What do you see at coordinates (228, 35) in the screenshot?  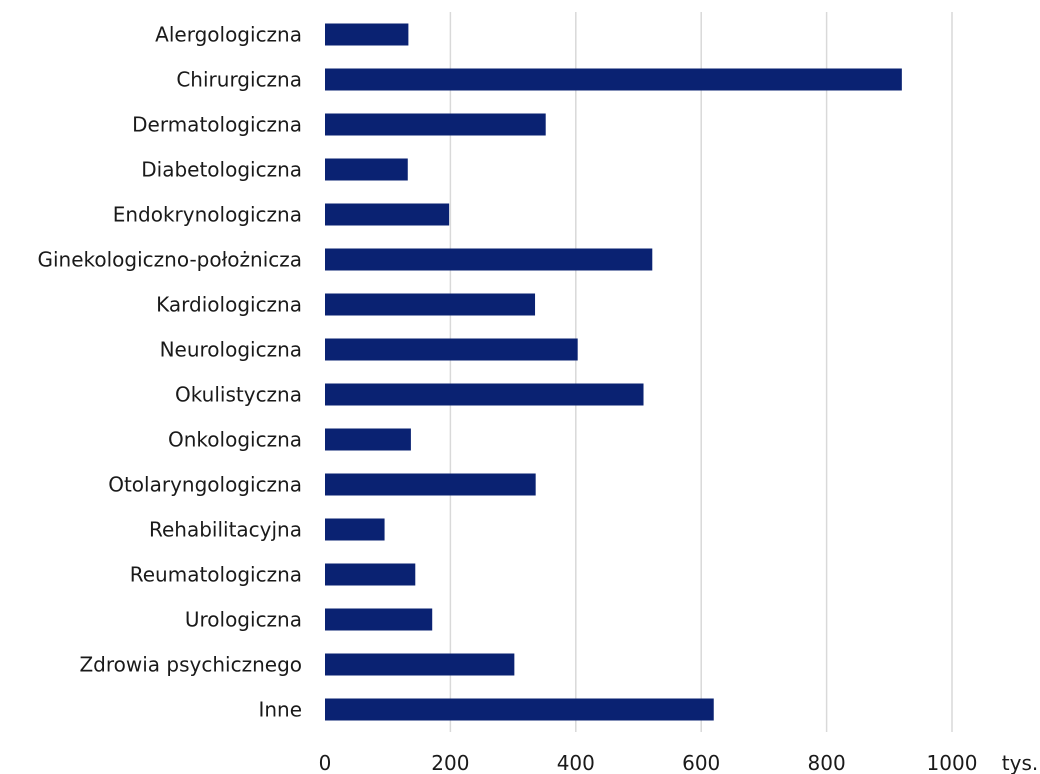 I see `category-label: Alergologiczna` at bounding box center [228, 35].